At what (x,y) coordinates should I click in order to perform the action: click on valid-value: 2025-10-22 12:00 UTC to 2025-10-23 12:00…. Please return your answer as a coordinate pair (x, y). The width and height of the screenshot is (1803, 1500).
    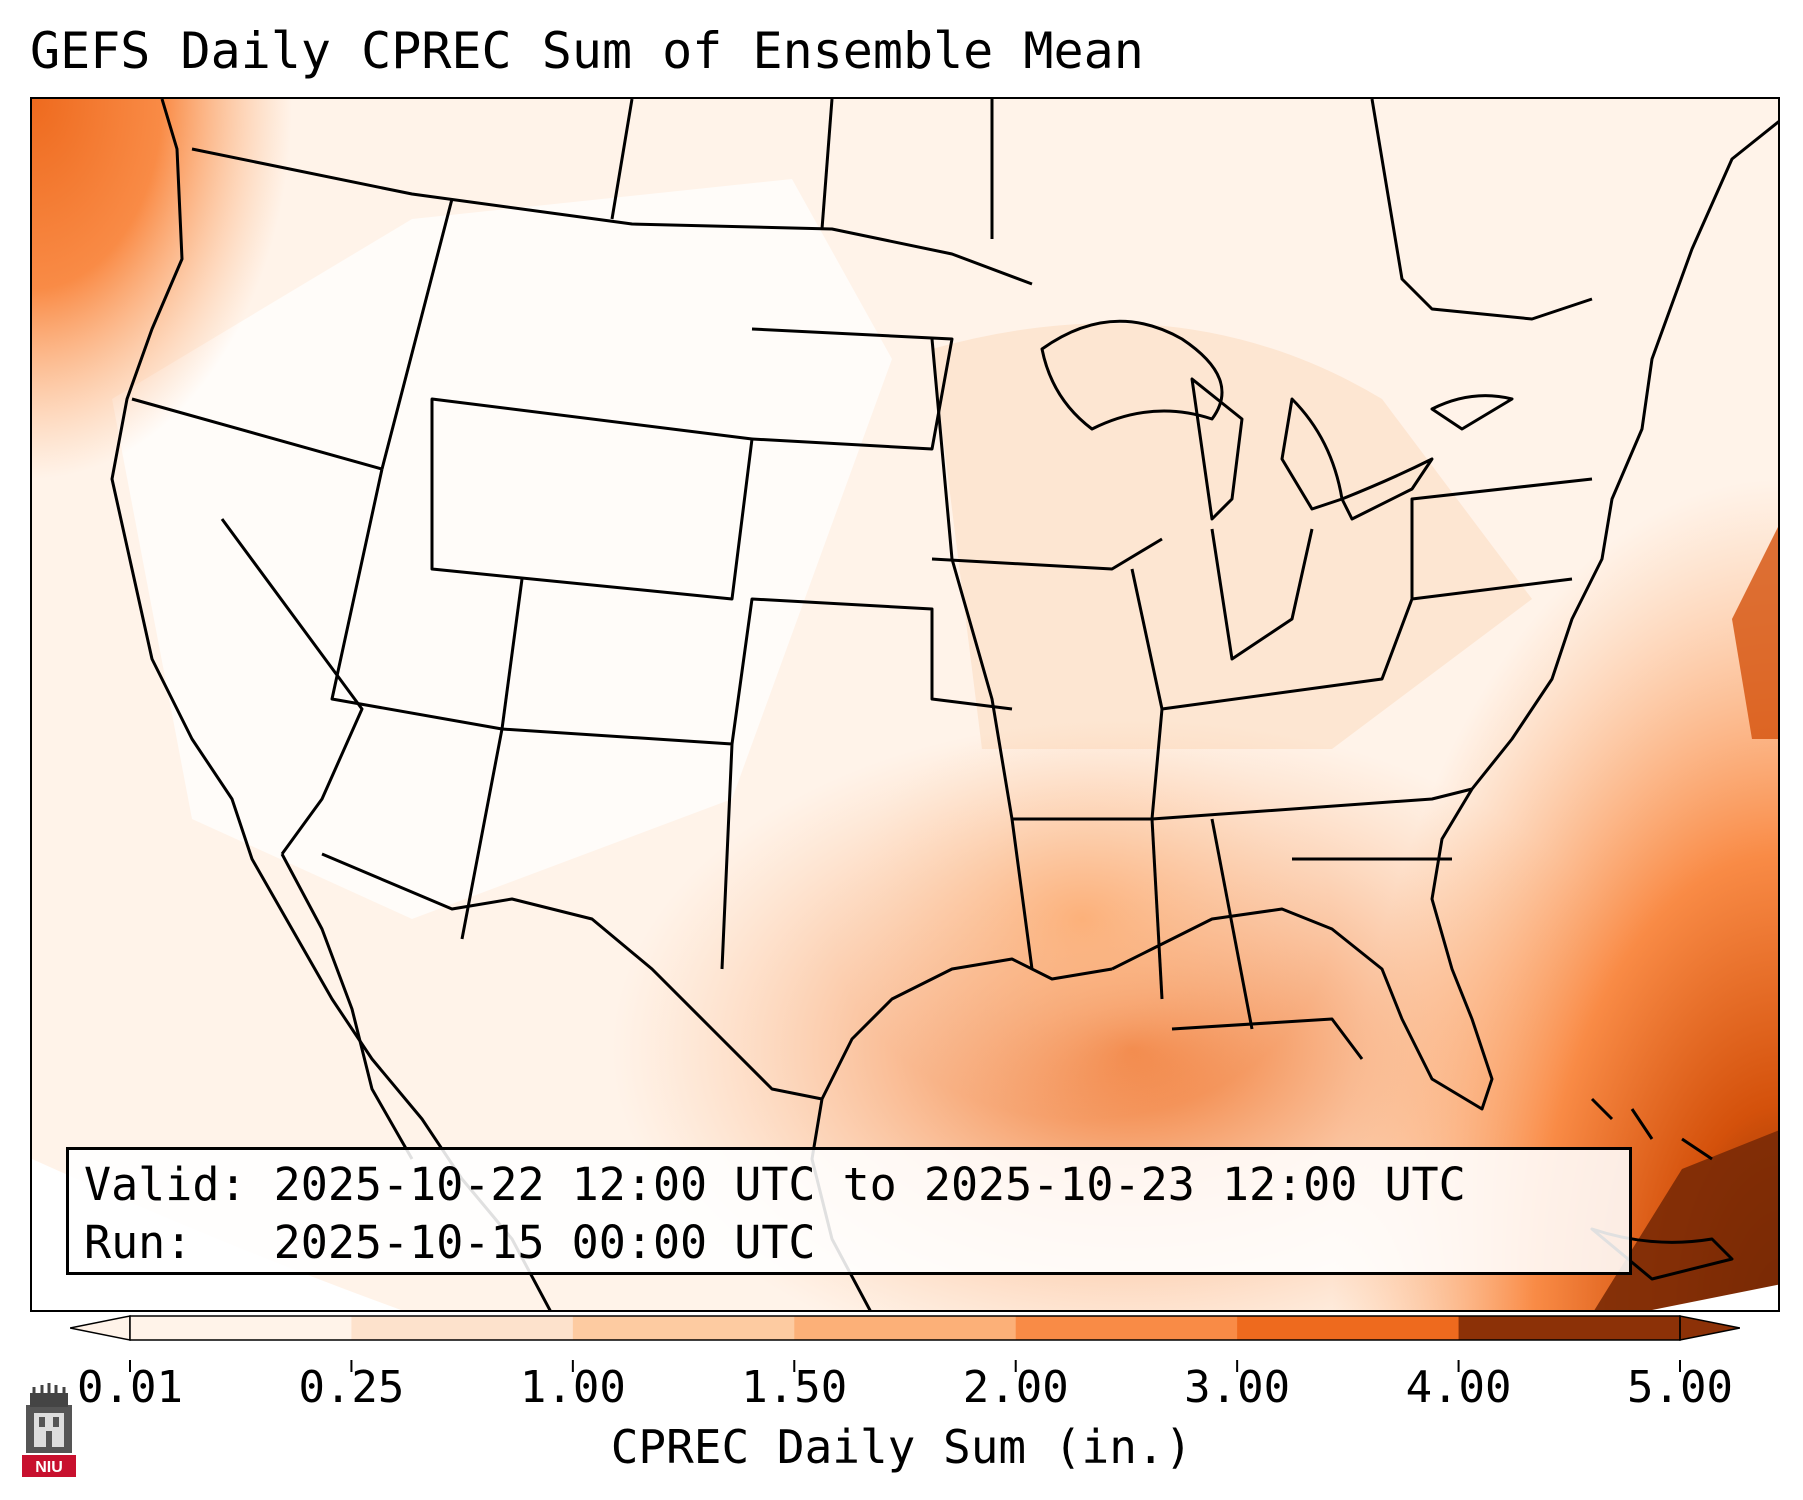
    Looking at the image, I should click on (869, 1184).